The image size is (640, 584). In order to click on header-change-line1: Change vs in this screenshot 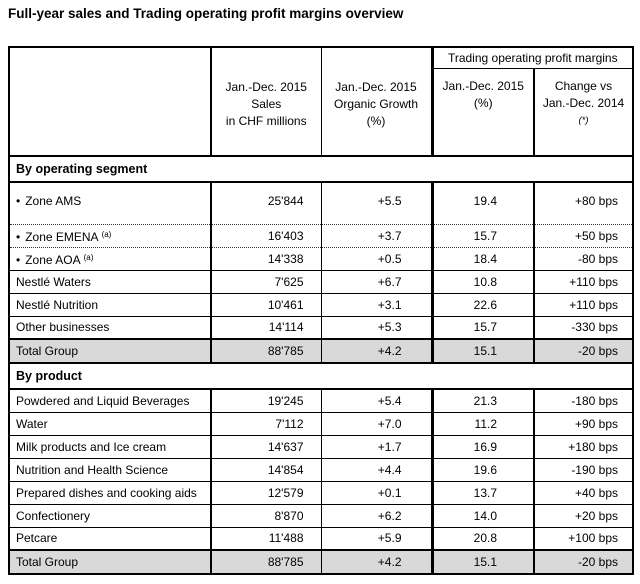, I will do `click(583, 85)`.